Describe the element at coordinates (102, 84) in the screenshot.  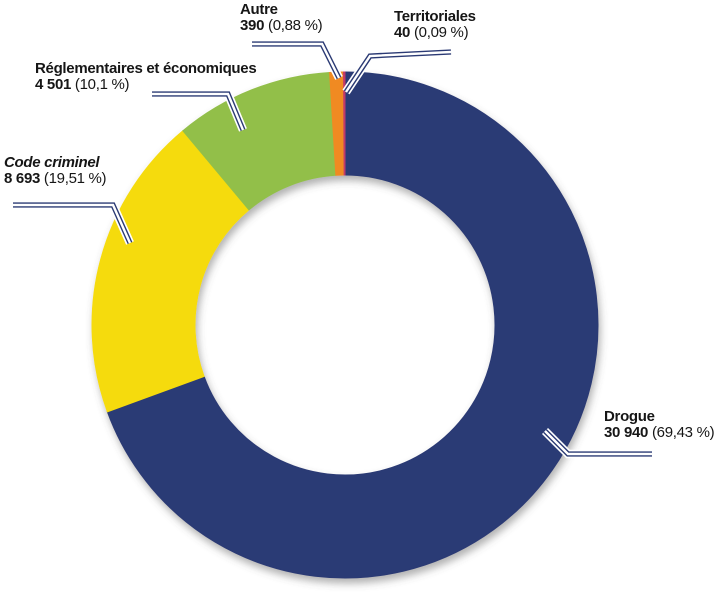
I see `label-reglementaires-pct: (10,1 %)` at that location.